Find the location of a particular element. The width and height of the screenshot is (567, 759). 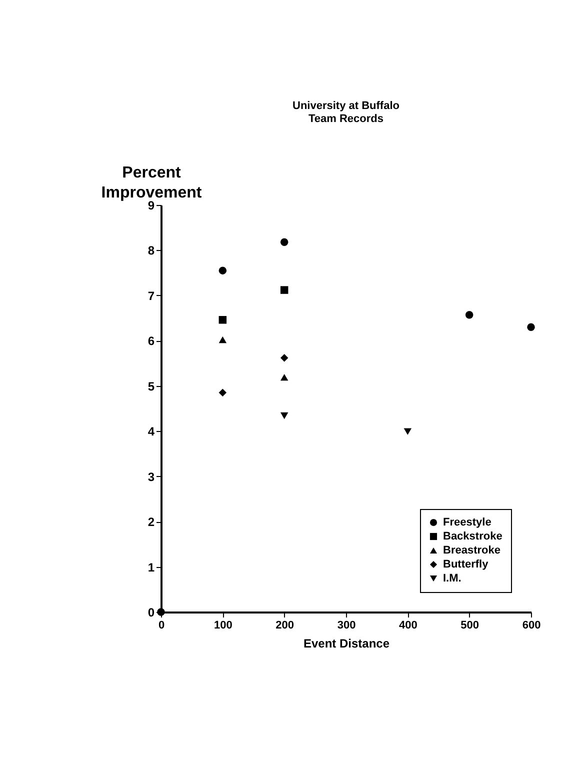

y-axis-title: Percent Improvement is located at coordinates (151, 183).